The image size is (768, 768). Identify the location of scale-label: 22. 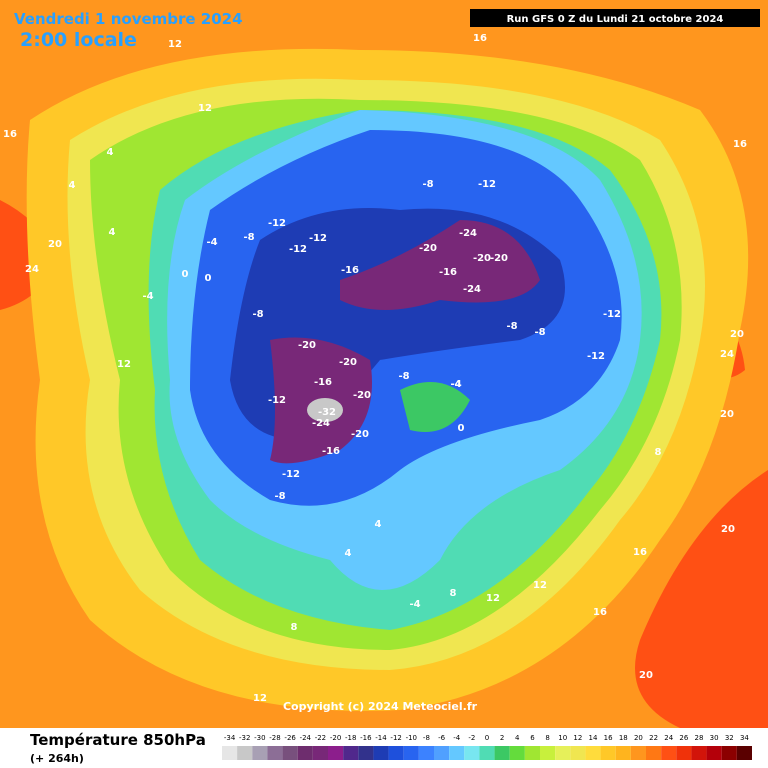
(653, 738).